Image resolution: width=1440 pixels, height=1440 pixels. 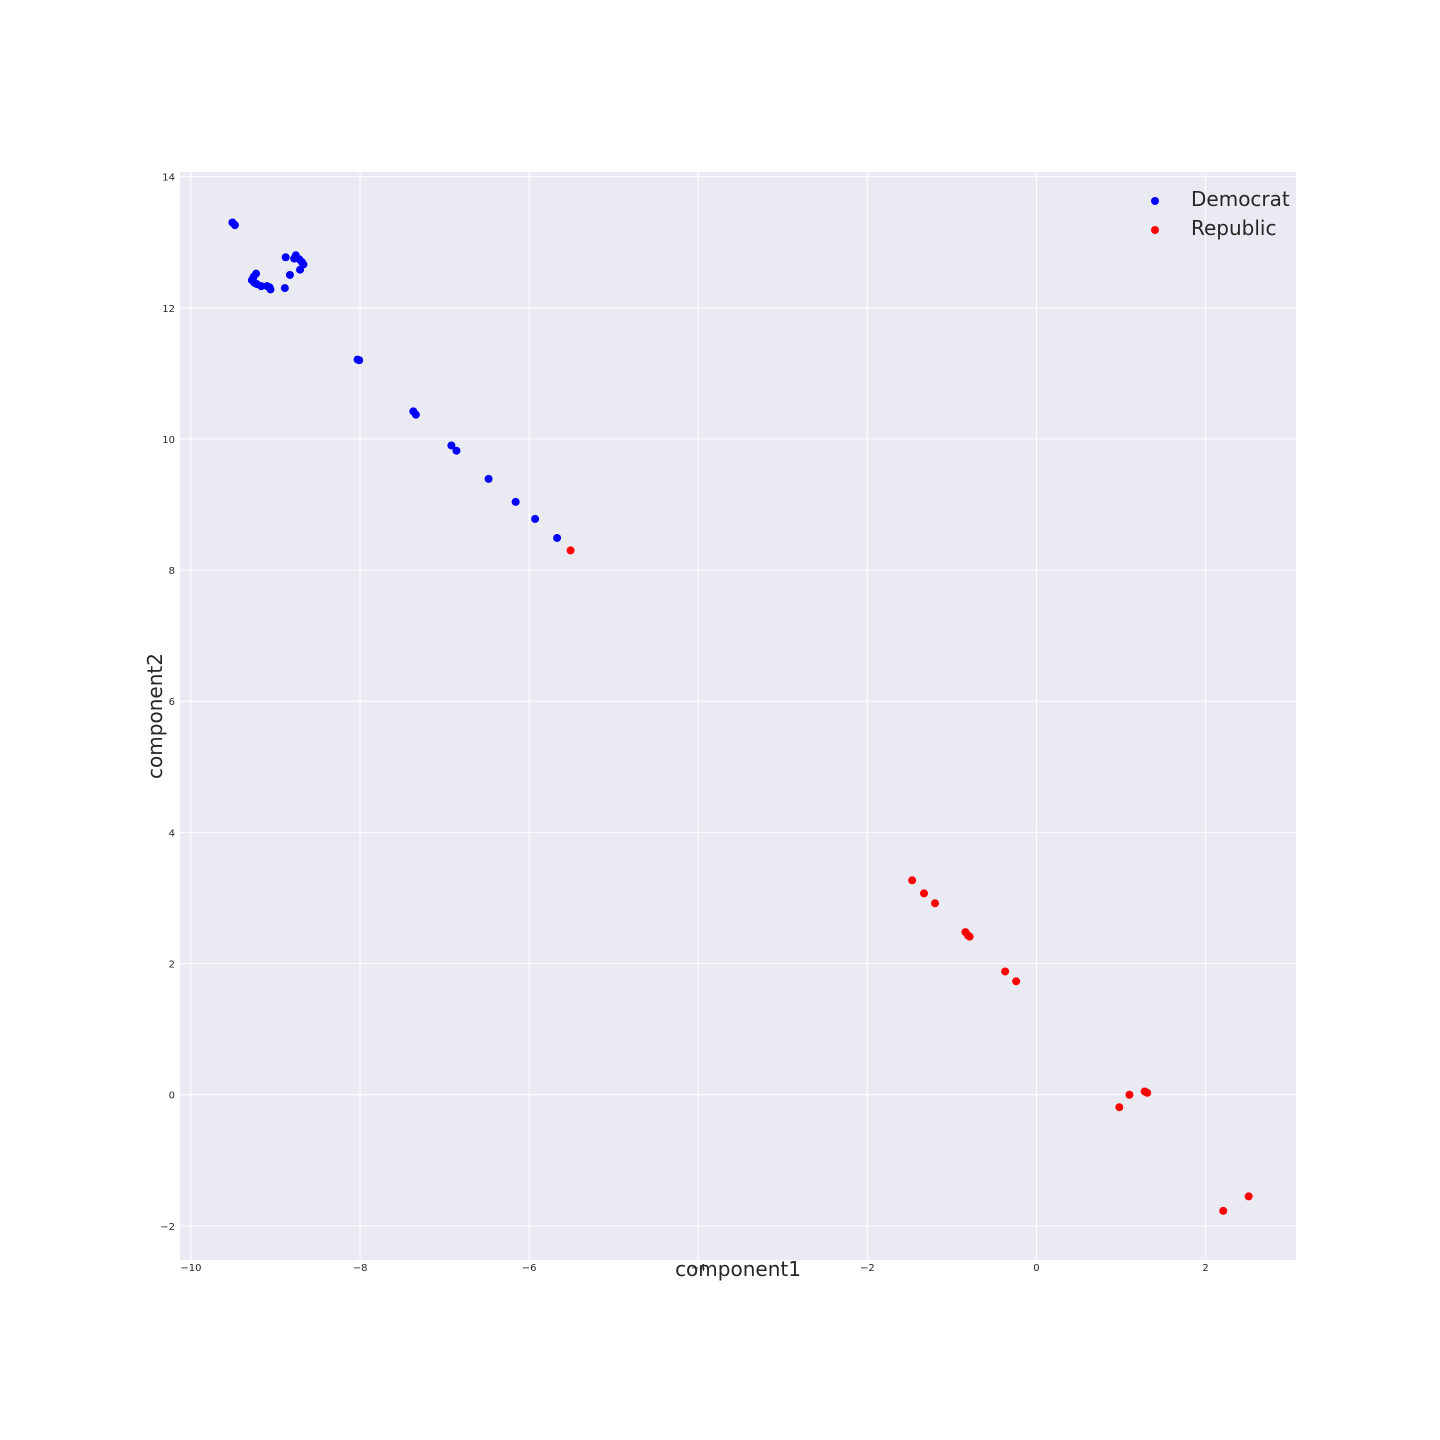 What do you see at coordinates (168, 440) in the screenshot?
I see `y-tick-label: 10` at bounding box center [168, 440].